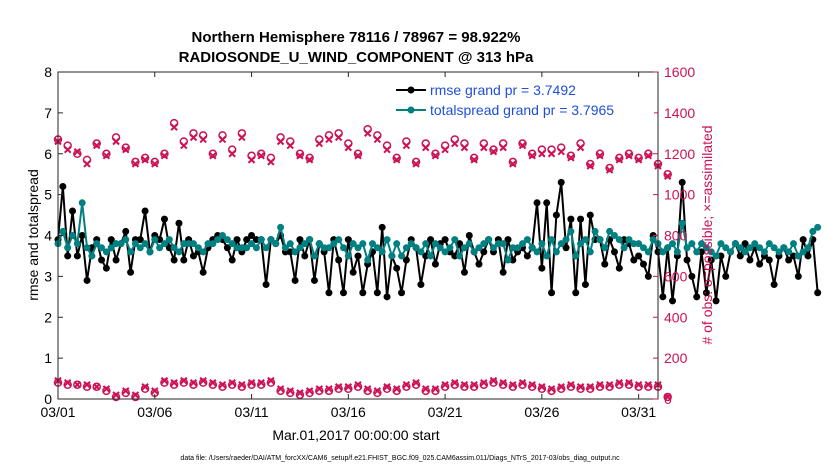 Image resolution: width=830 pixels, height=470 pixels. Describe the element at coordinates (676, 317) in the screenshot. I see `y-tick-label-right: 400` at that location.